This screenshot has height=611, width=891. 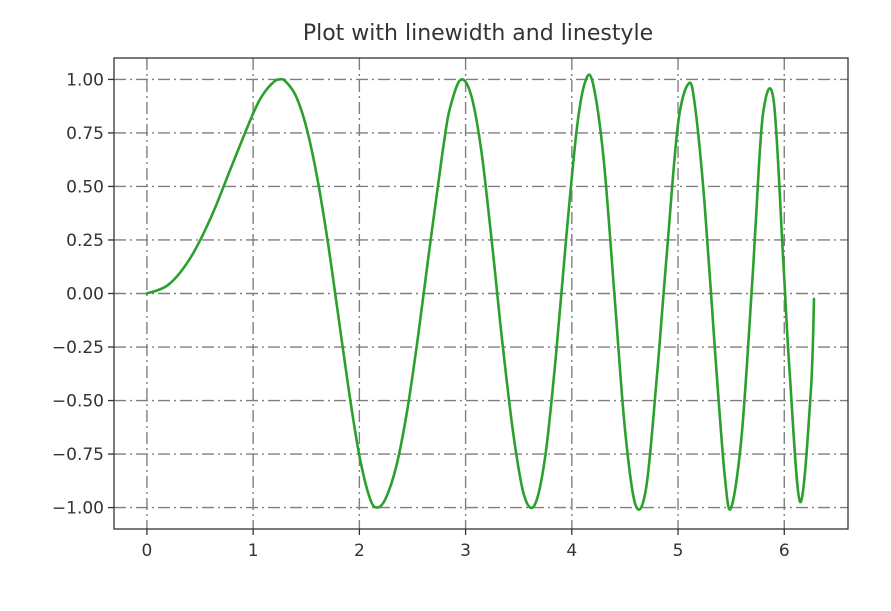 I want to click on y-tick-label: −1.00, so click(x=78, y=509).